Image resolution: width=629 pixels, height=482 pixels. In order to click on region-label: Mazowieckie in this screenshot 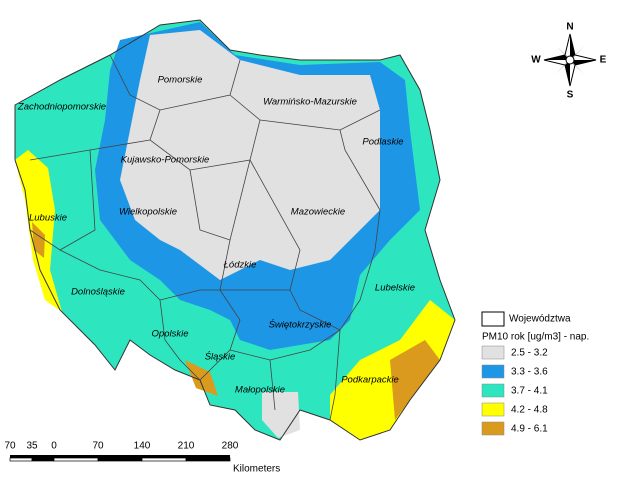, I will do `click(318, 212)`.